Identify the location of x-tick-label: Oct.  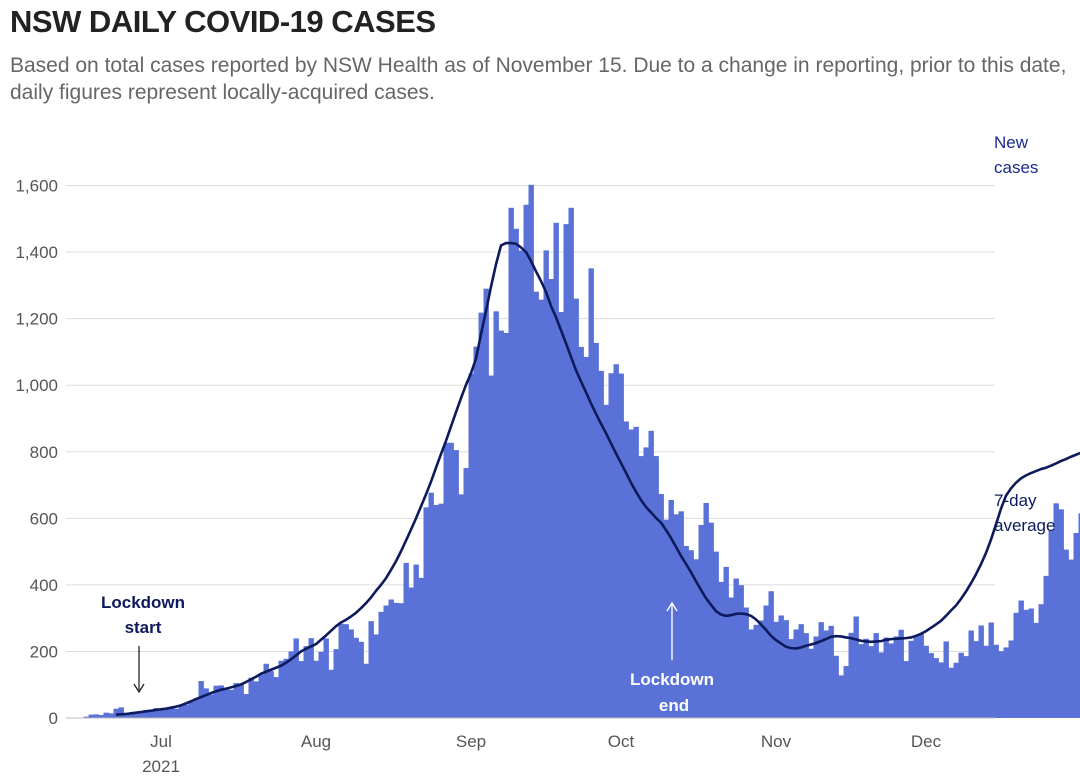
(621, 741).